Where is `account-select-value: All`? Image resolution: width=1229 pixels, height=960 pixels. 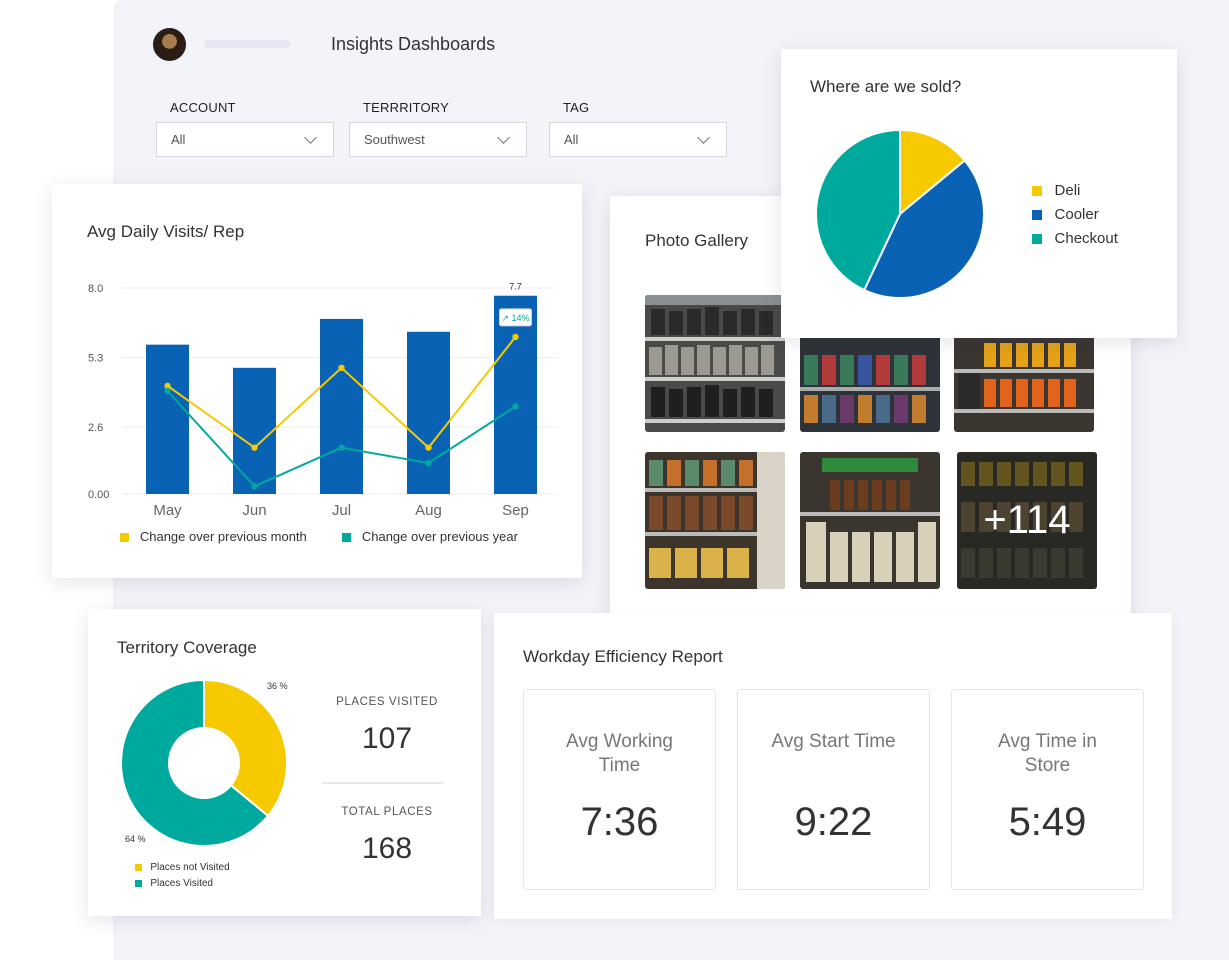
account-select-value: All is located at coordinates (178, 139).